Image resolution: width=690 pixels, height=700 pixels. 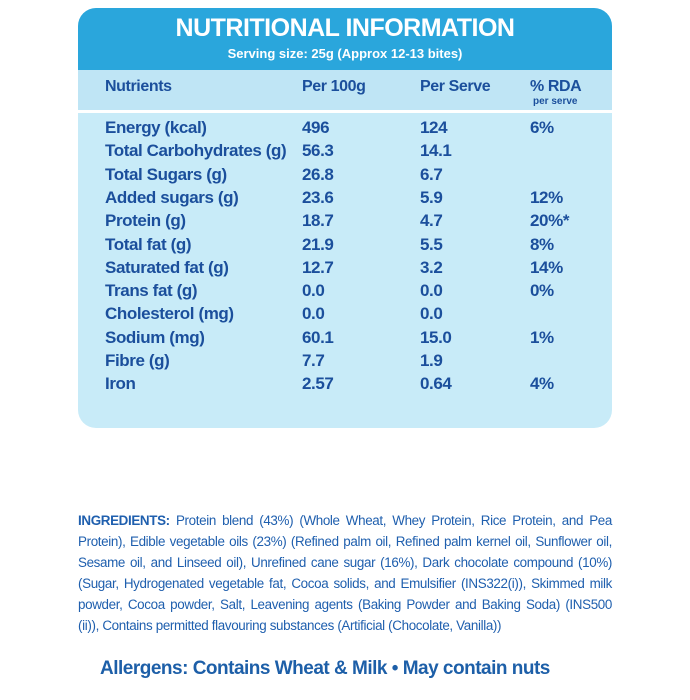 What do you see at coordinates (345, 53) in the screenshot?
I see `serving-size: Serving size: 25g (Approx 12-13 bites)` at bounding box center [345, 53].